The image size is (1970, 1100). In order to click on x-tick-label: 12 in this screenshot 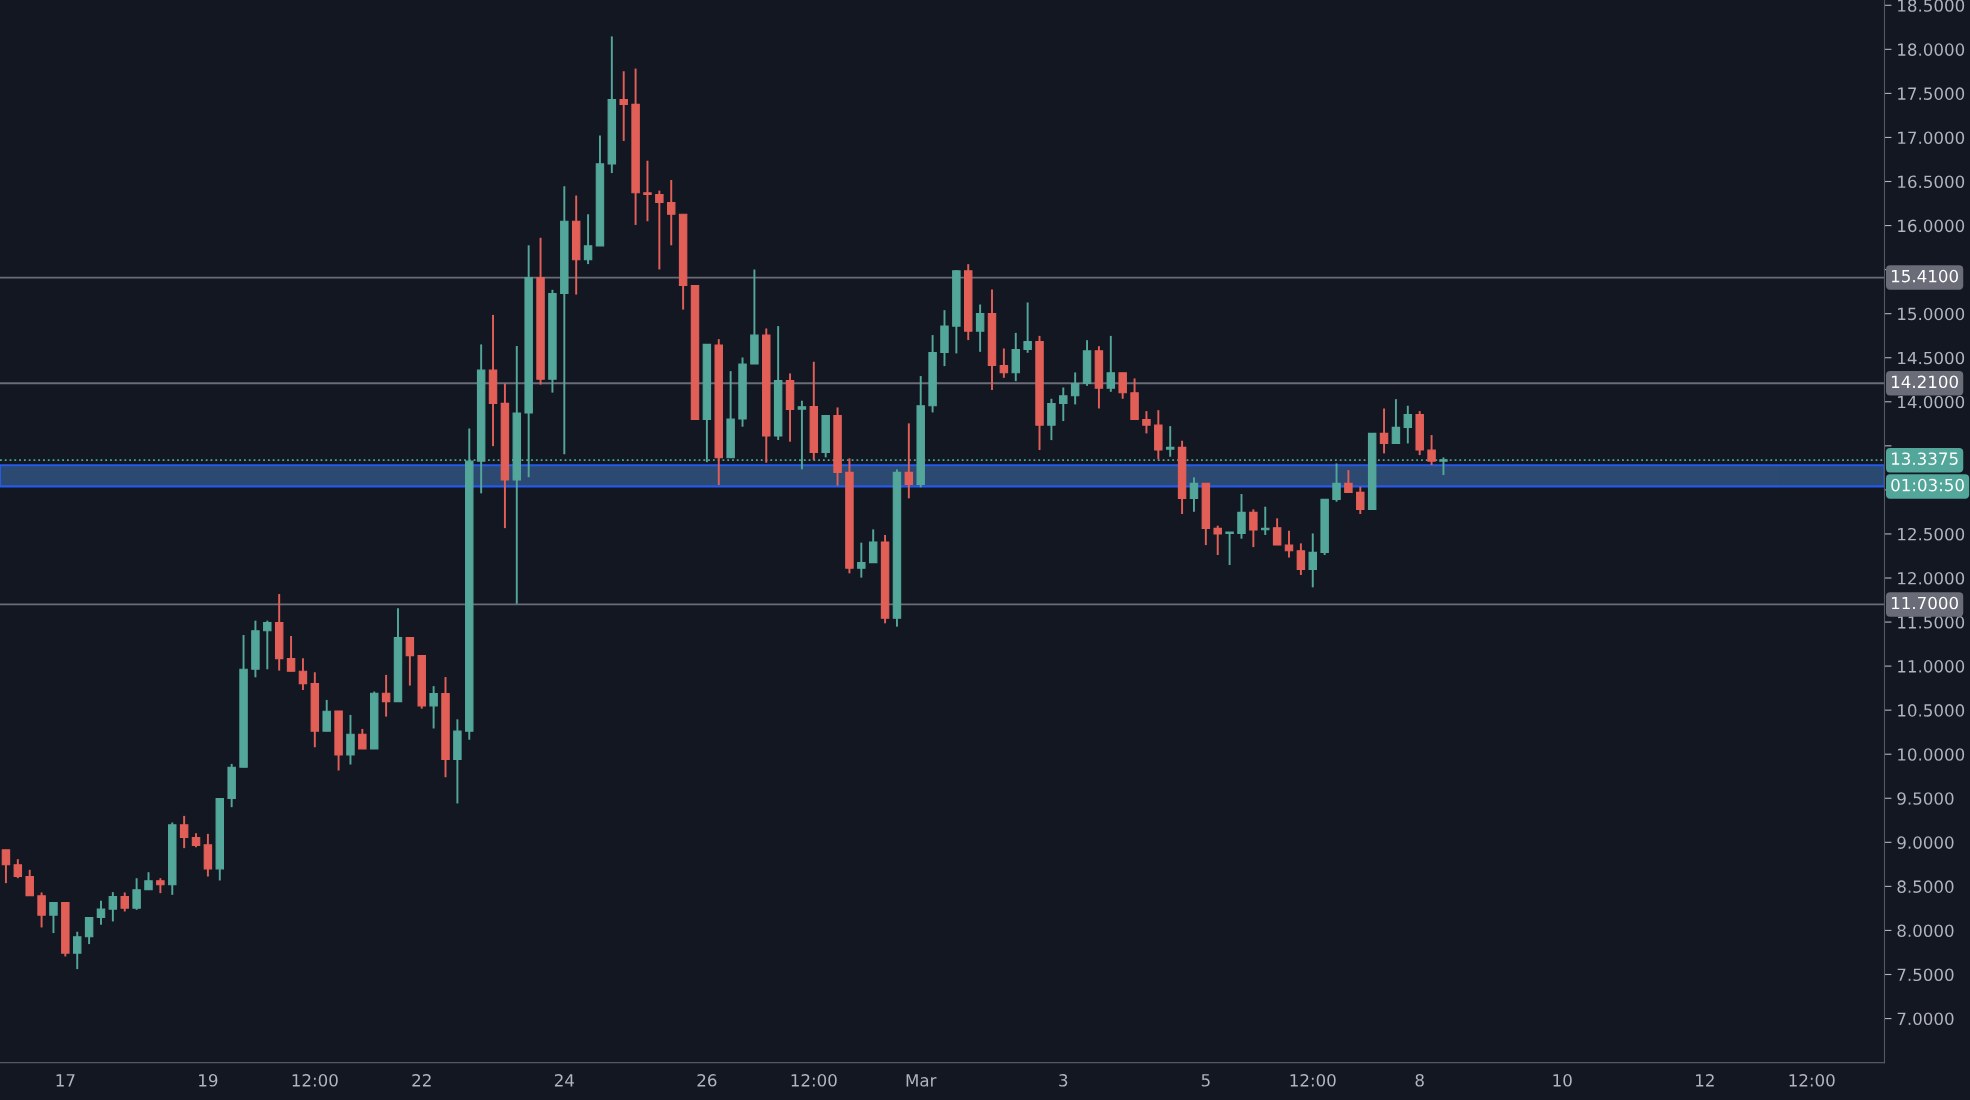, I will do `click(1705, 1080)`.